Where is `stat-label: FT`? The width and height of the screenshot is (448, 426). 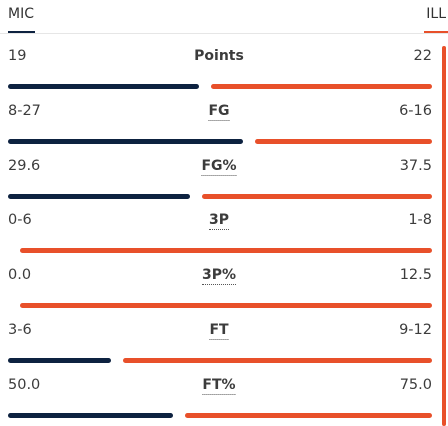
stat-label: FT is located at coordinates (219, 331).